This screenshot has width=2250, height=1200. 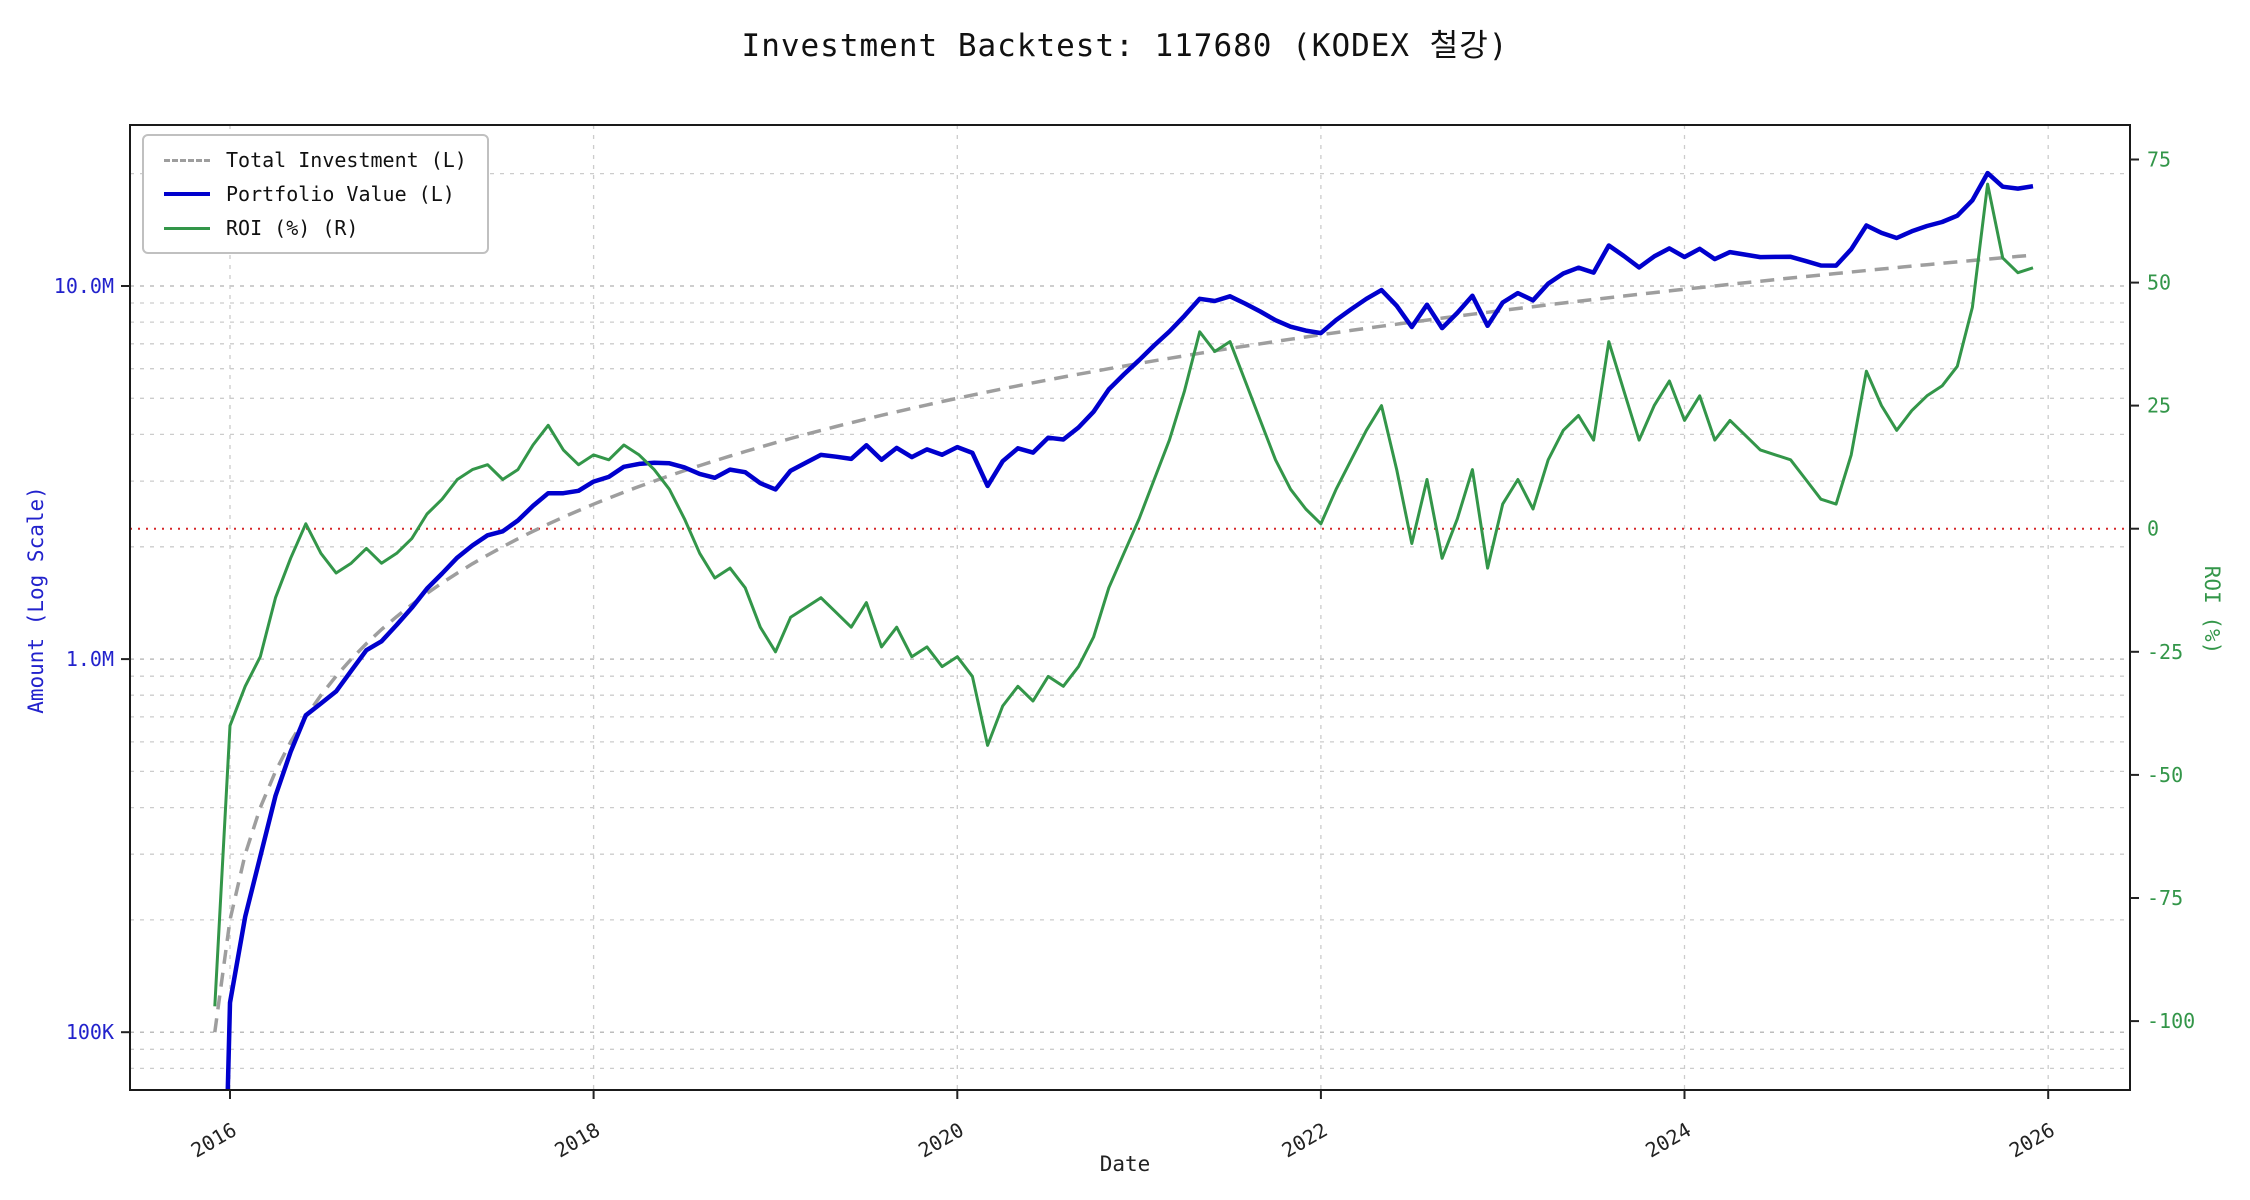 I want to click on right-tick-label: 25, so click(x=2159, y=406).